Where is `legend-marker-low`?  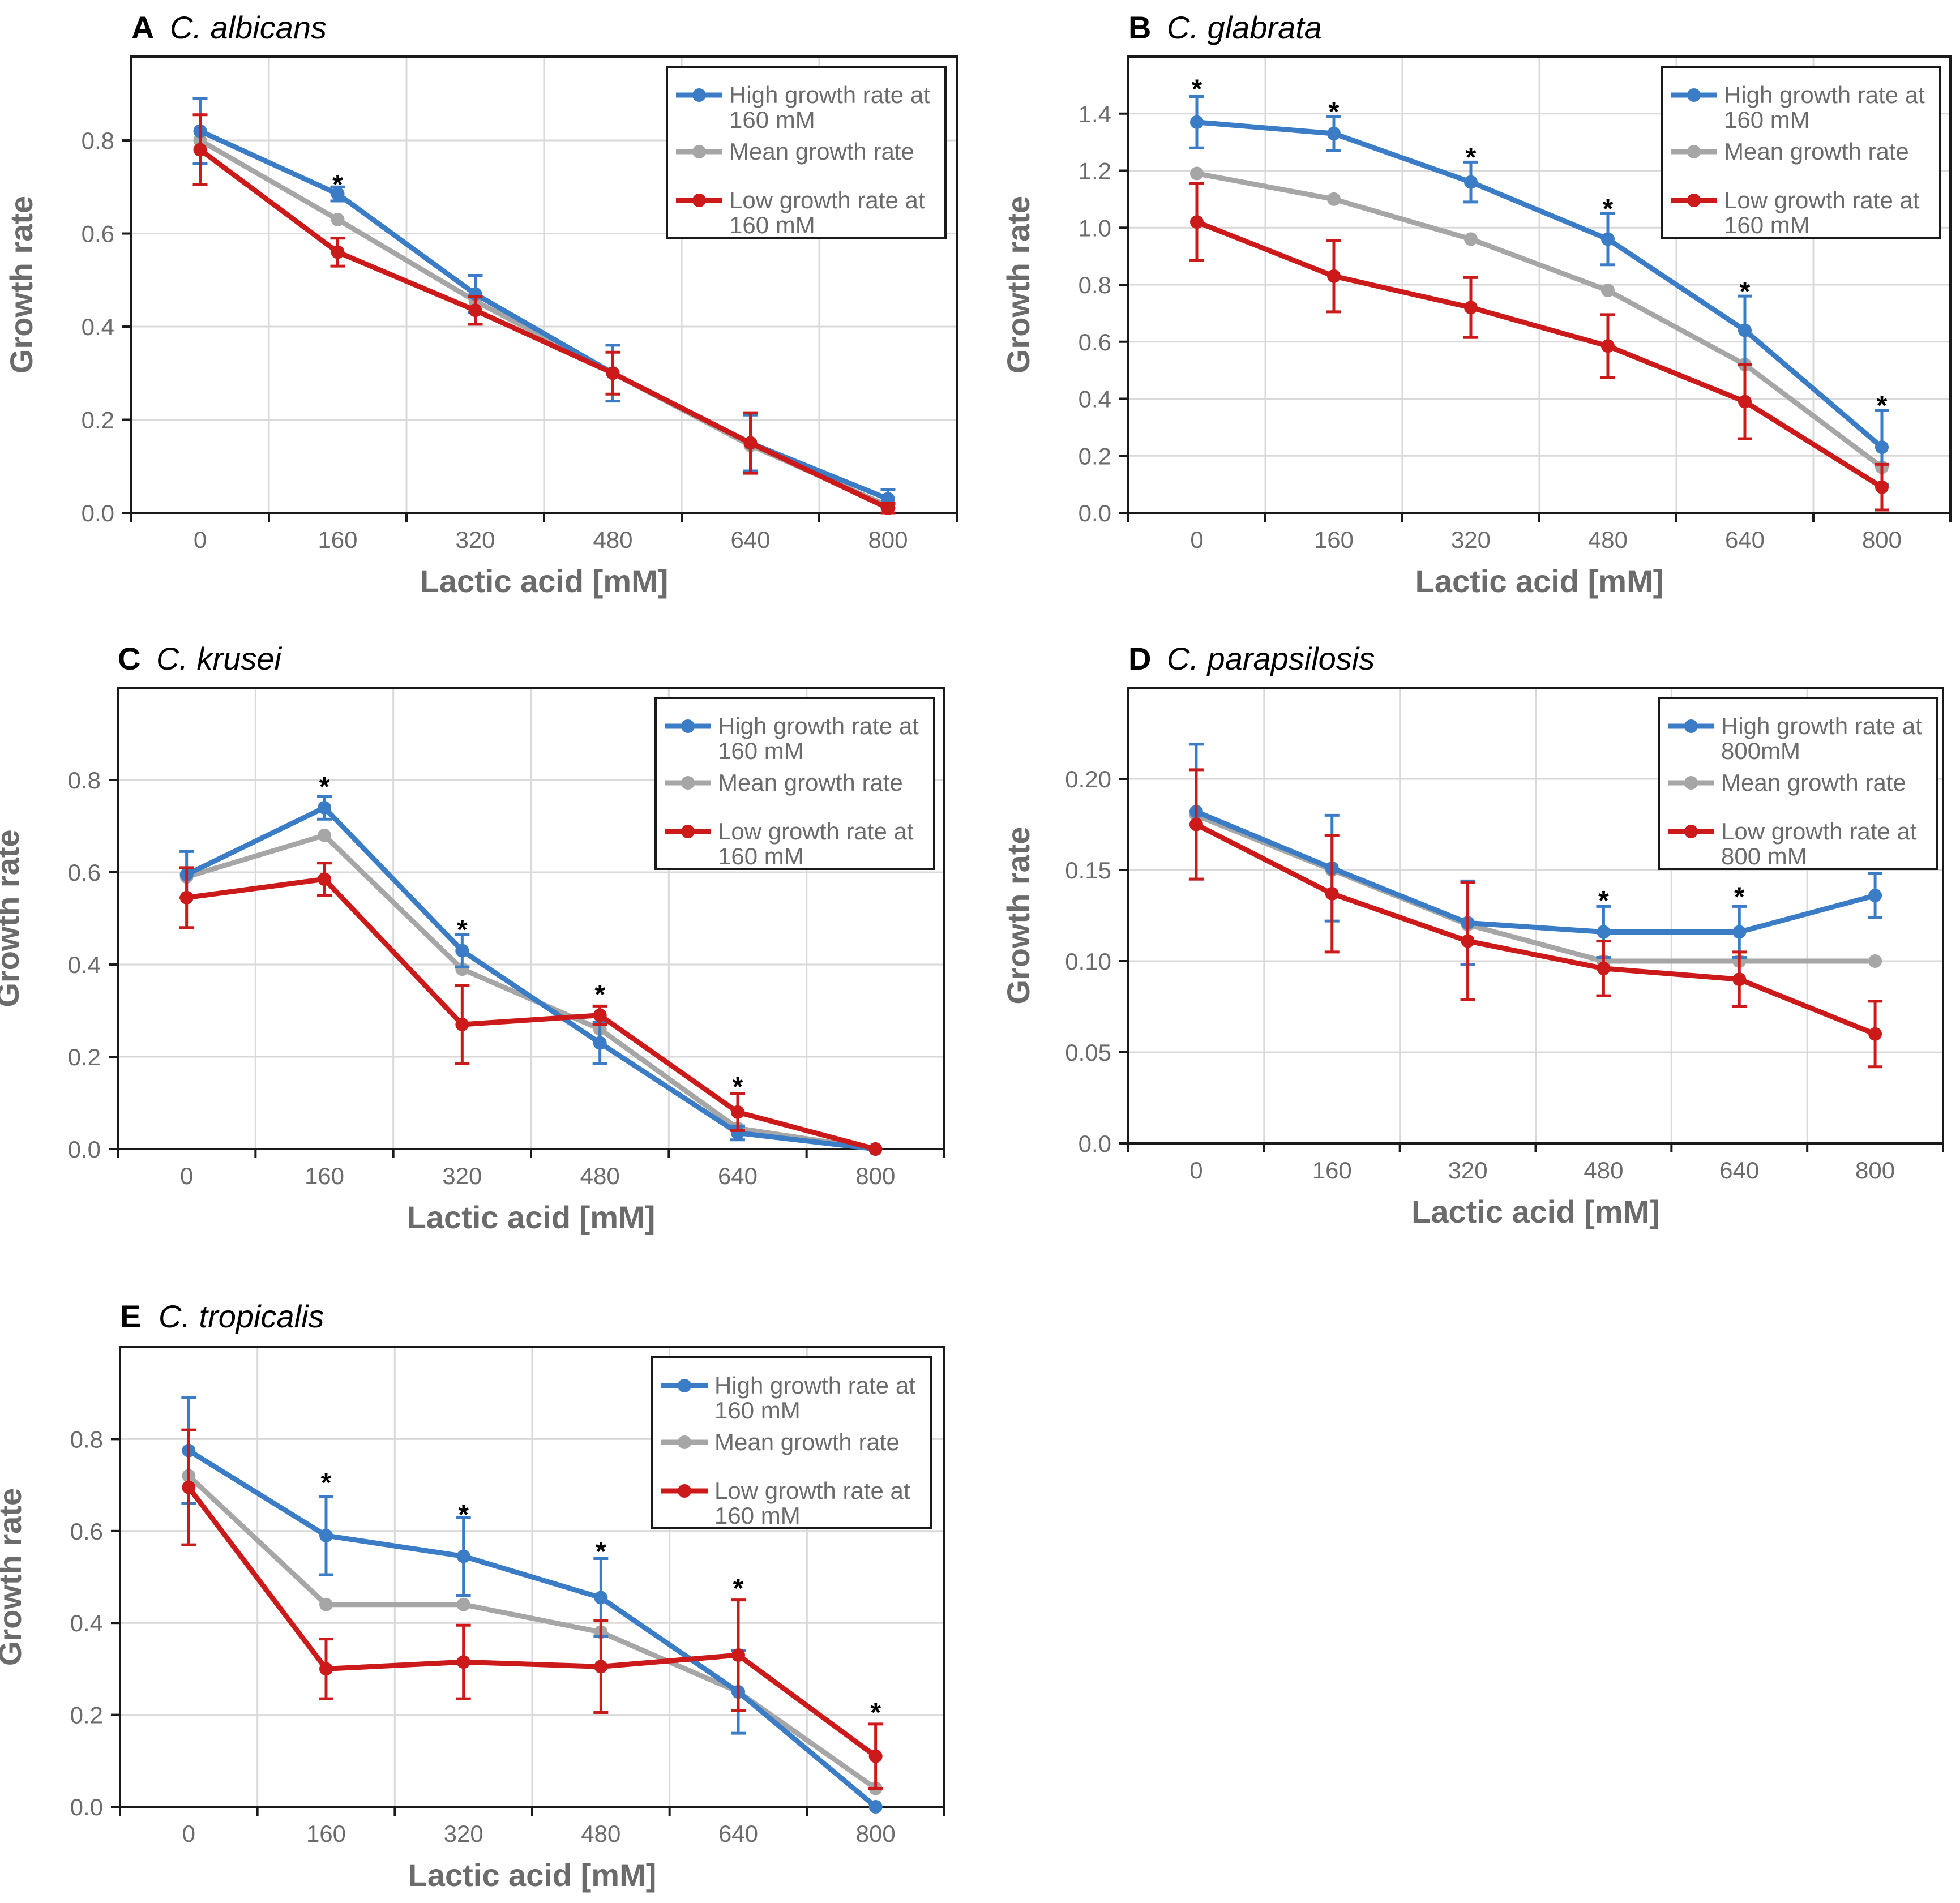 legend-marker-low is located at coordinates (1691, 832).